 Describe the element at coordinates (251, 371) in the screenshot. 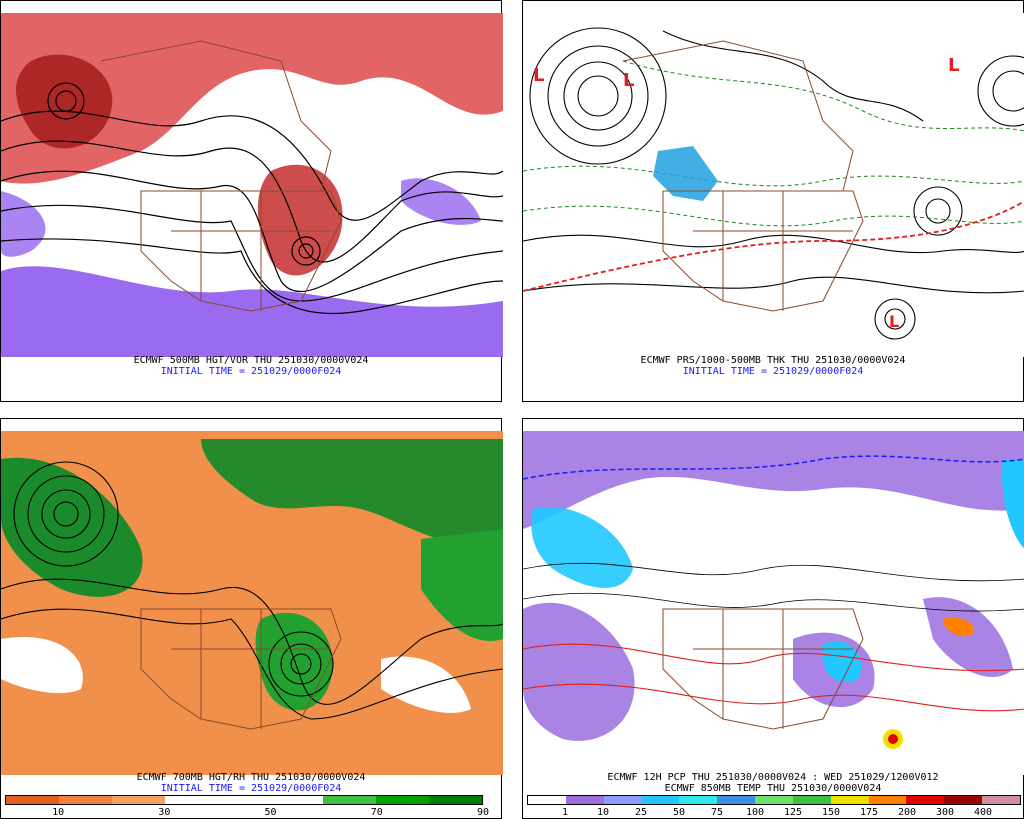

I see `panel-500mb-caption-initial: INITIAL TIME = 251029/0000F024` at that location.